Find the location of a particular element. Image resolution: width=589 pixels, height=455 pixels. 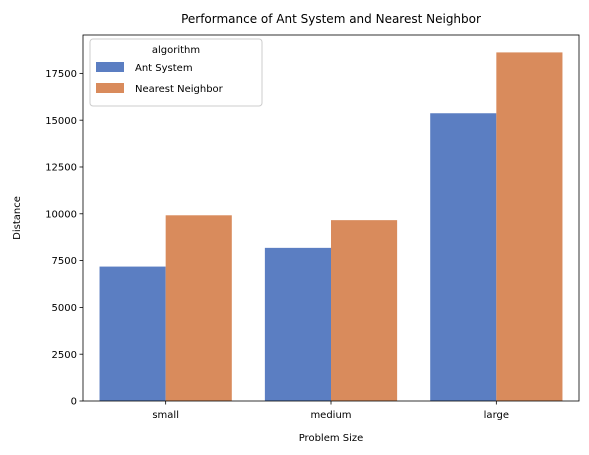

legend-box is located at coordinates (176, 72).